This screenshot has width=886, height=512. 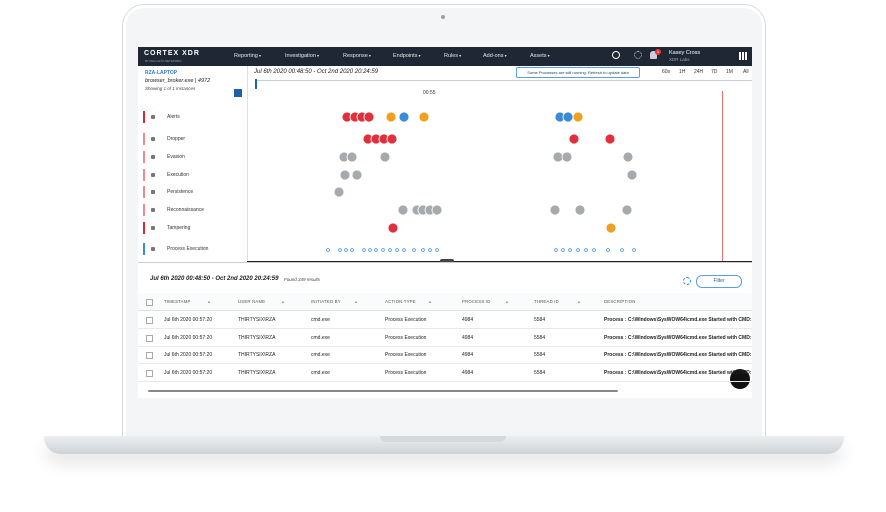 What do you see at coordinates (407, 56) in the screenshot?
I see `menu-item: Endpoints` at bounding box center [407, 56].